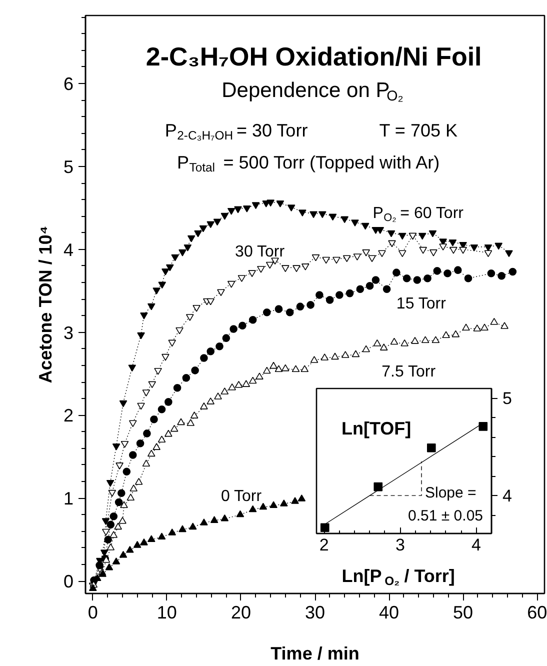 The height and width of the screenshot is (666, 547). What do you see at coordinates (166, 612) in the screenshot?
I see `x-tick-label: 10` at bounding box center [166, 612].